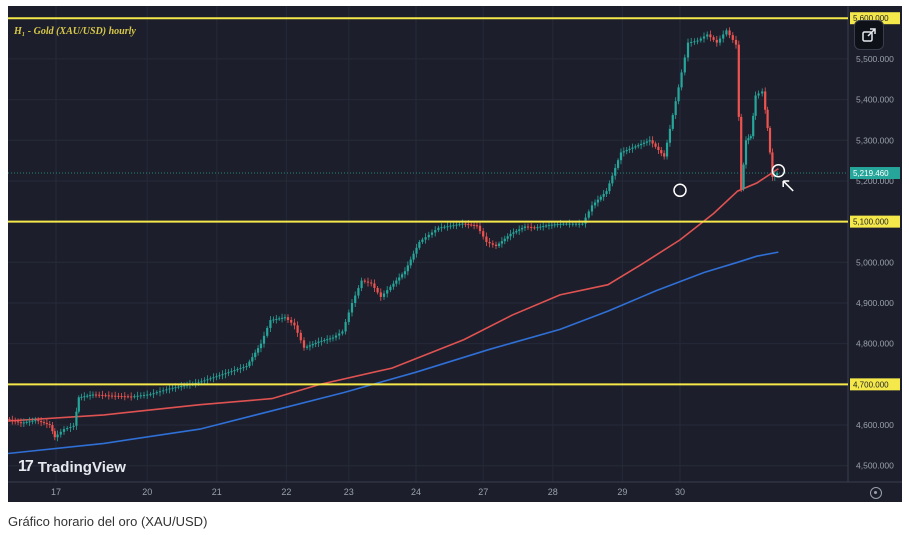  I want to click on settings-icon, so click(876, 493).